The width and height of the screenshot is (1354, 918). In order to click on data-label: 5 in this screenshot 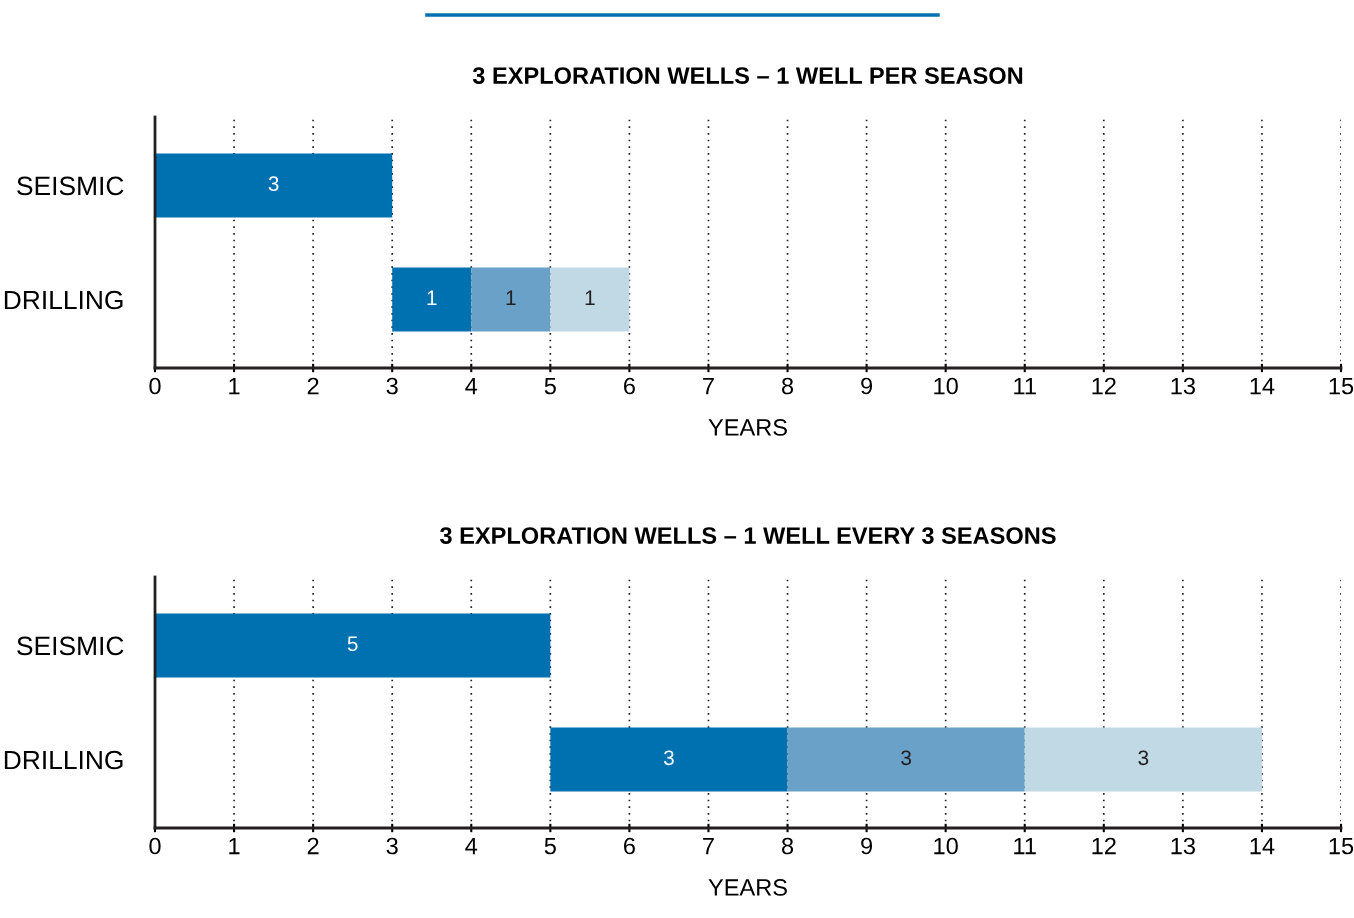, I will do `click(352, 644)`.